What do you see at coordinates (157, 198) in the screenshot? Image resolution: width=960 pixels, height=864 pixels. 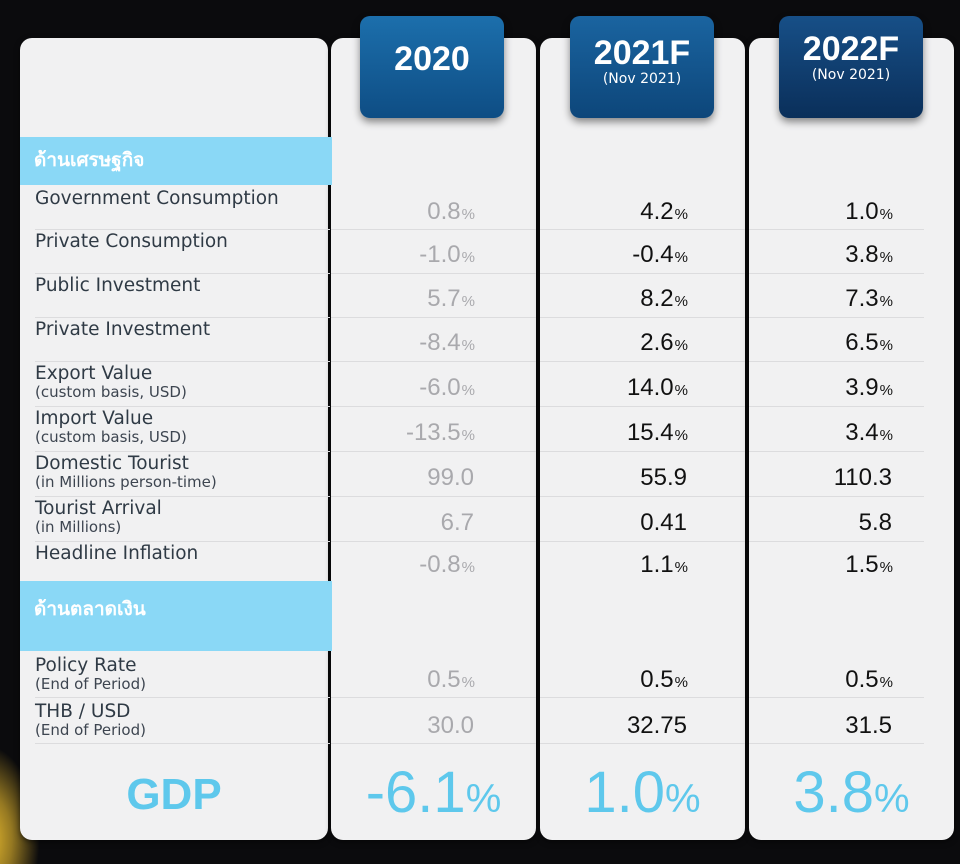 I see `indicator-label: Government Consumption` at bounding box center [157, 198].